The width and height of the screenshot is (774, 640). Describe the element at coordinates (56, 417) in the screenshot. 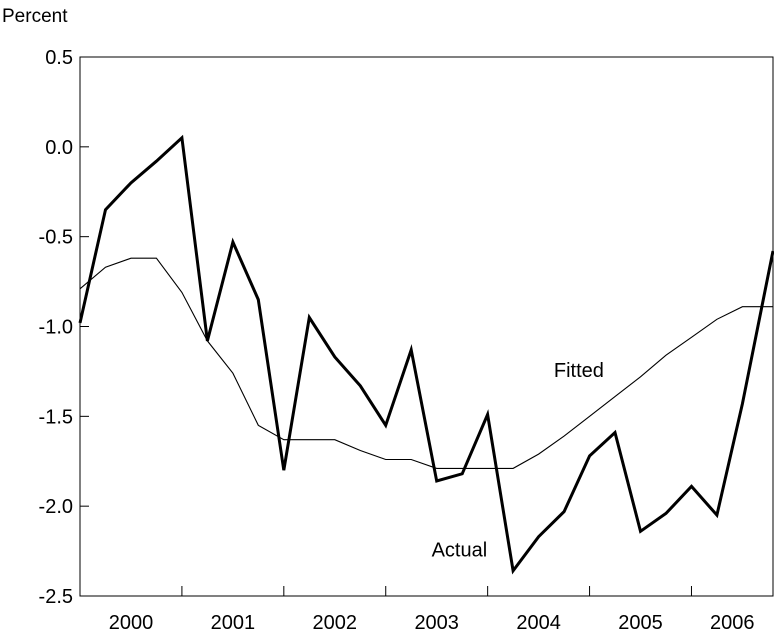

I see `y-tick-label: -1.5` at that location.